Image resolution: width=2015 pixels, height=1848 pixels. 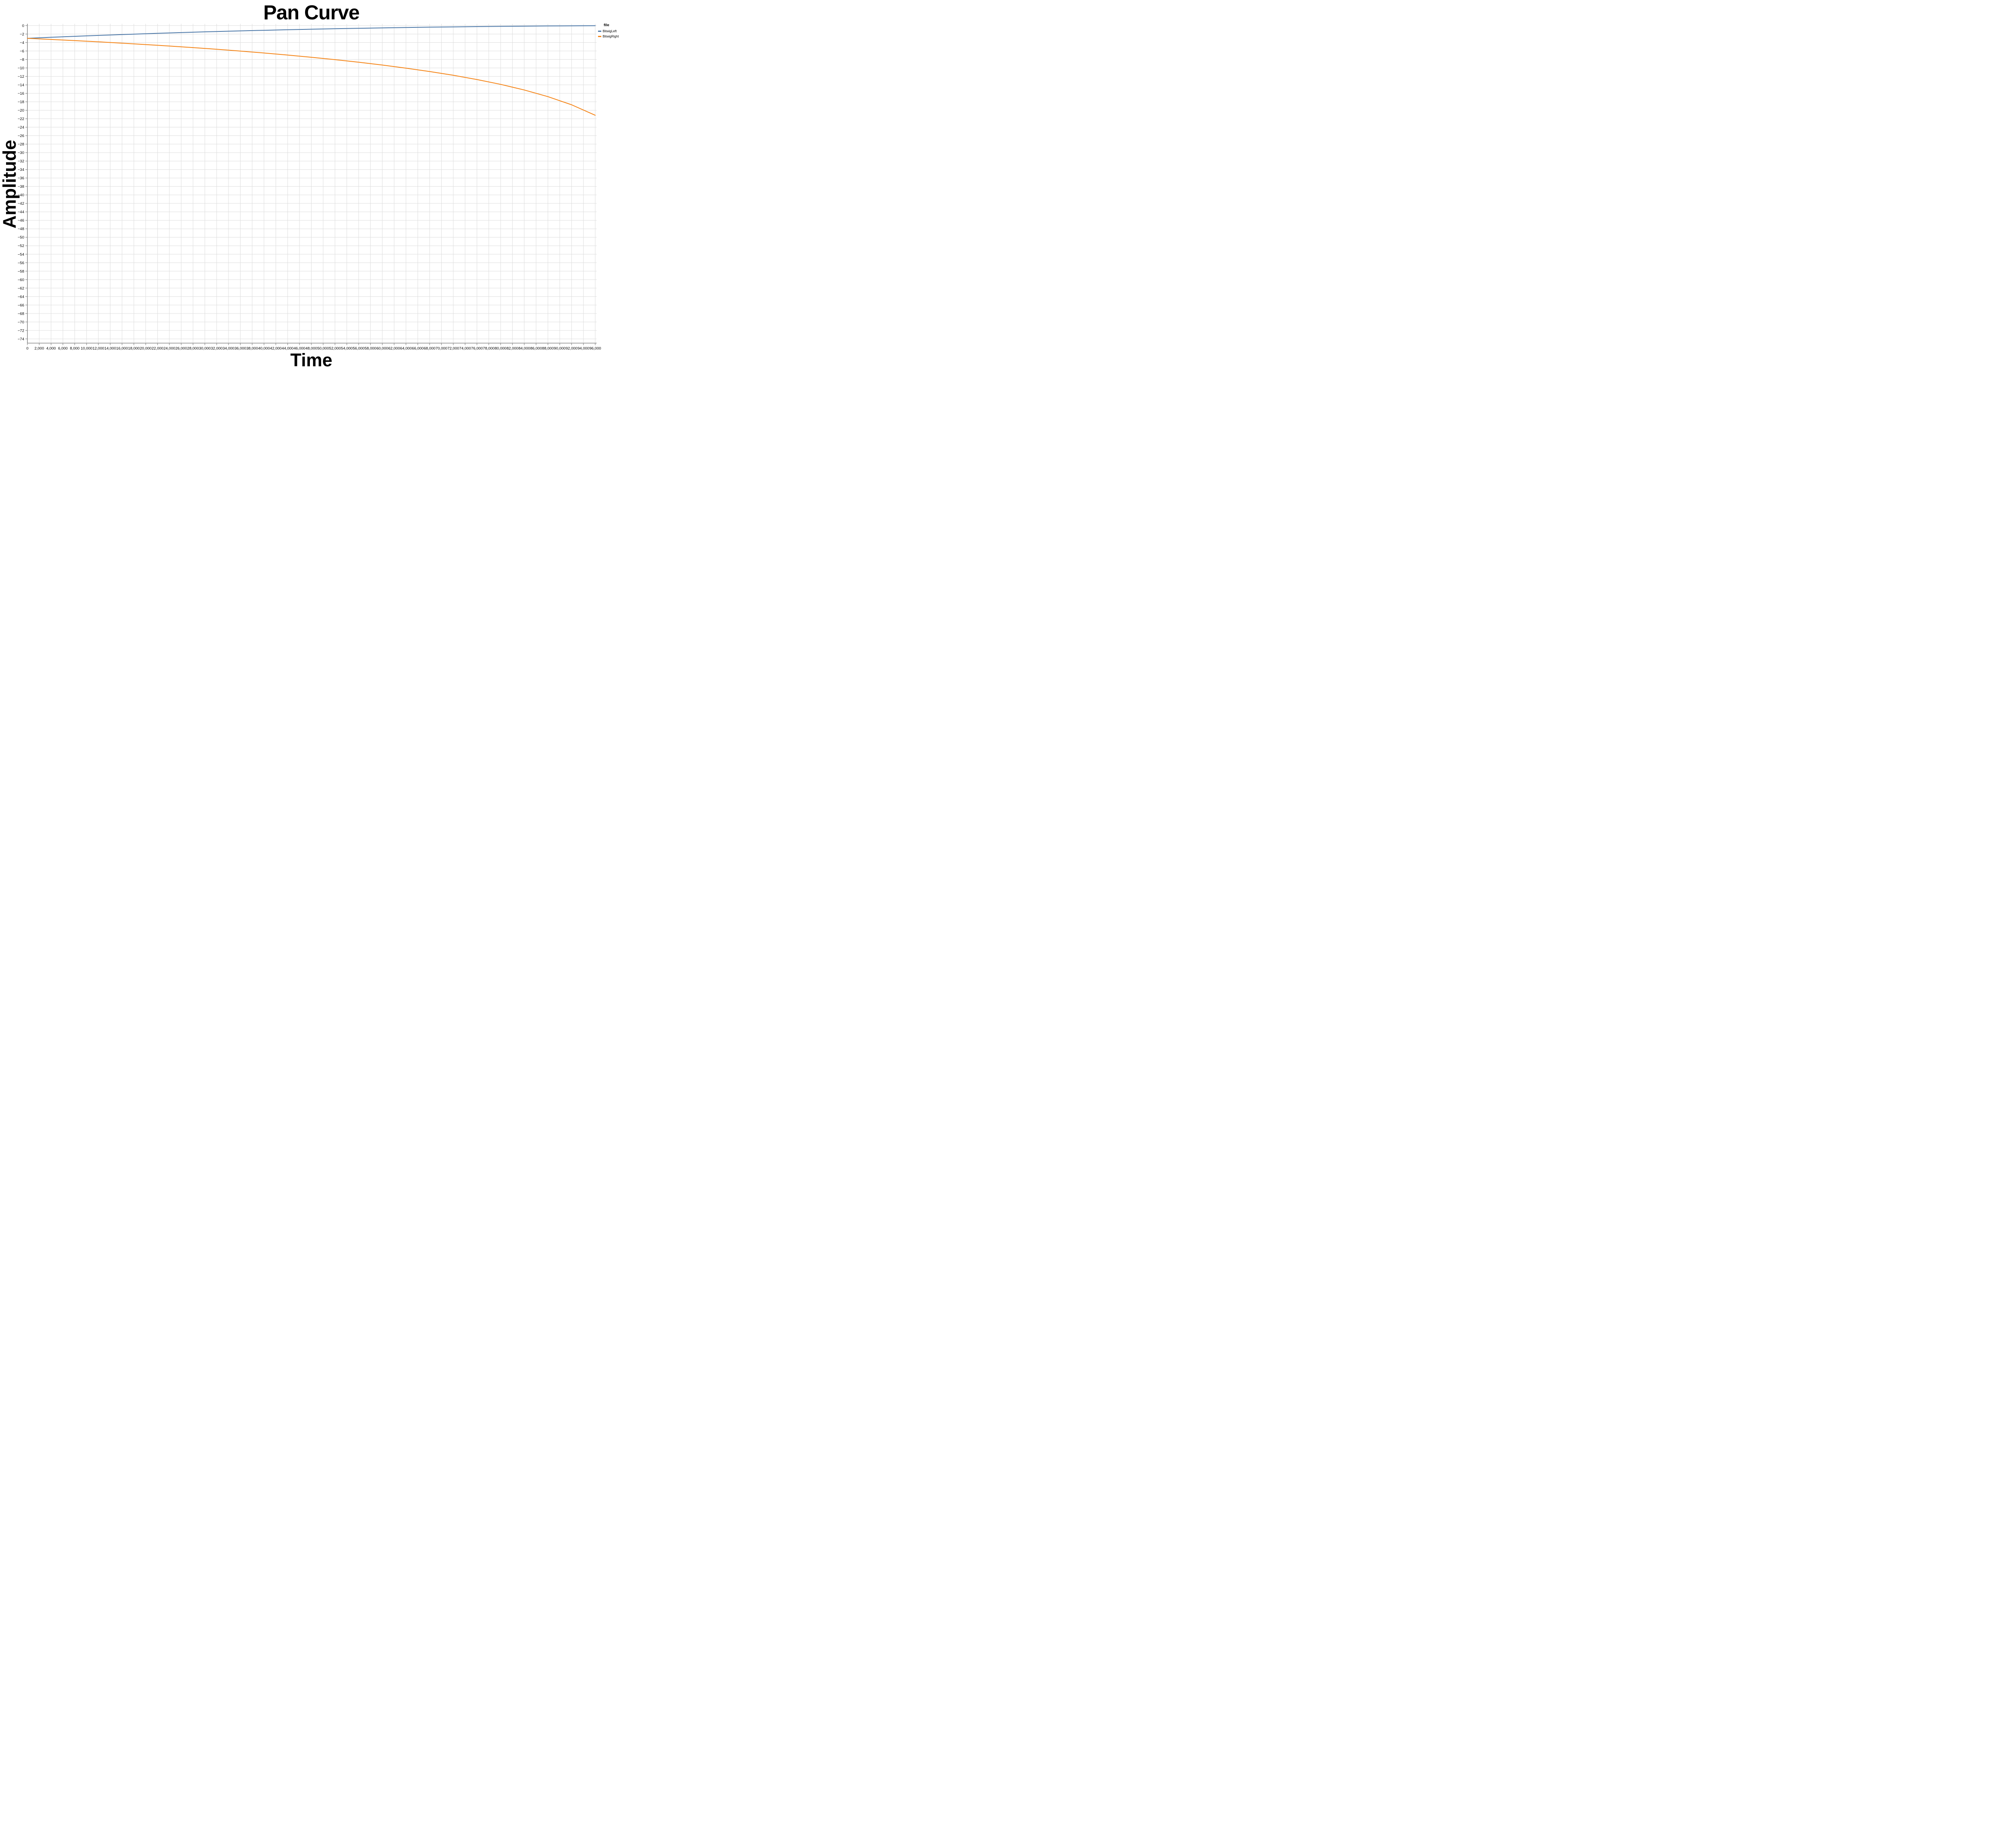 I want to click on svg-text: 12,000, so click(x=98, y=349).